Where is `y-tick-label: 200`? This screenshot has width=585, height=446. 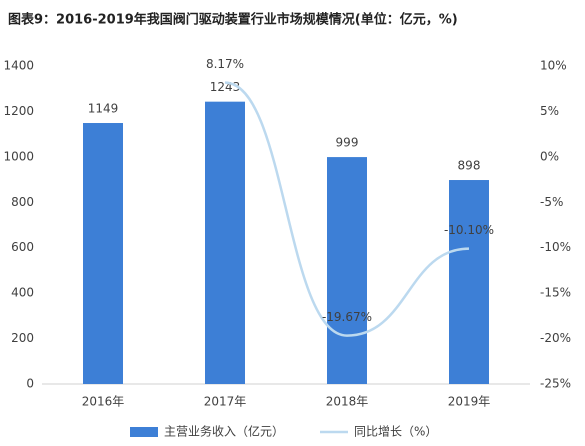 y-tick-label: 200 is located at coordinates (22, 338).